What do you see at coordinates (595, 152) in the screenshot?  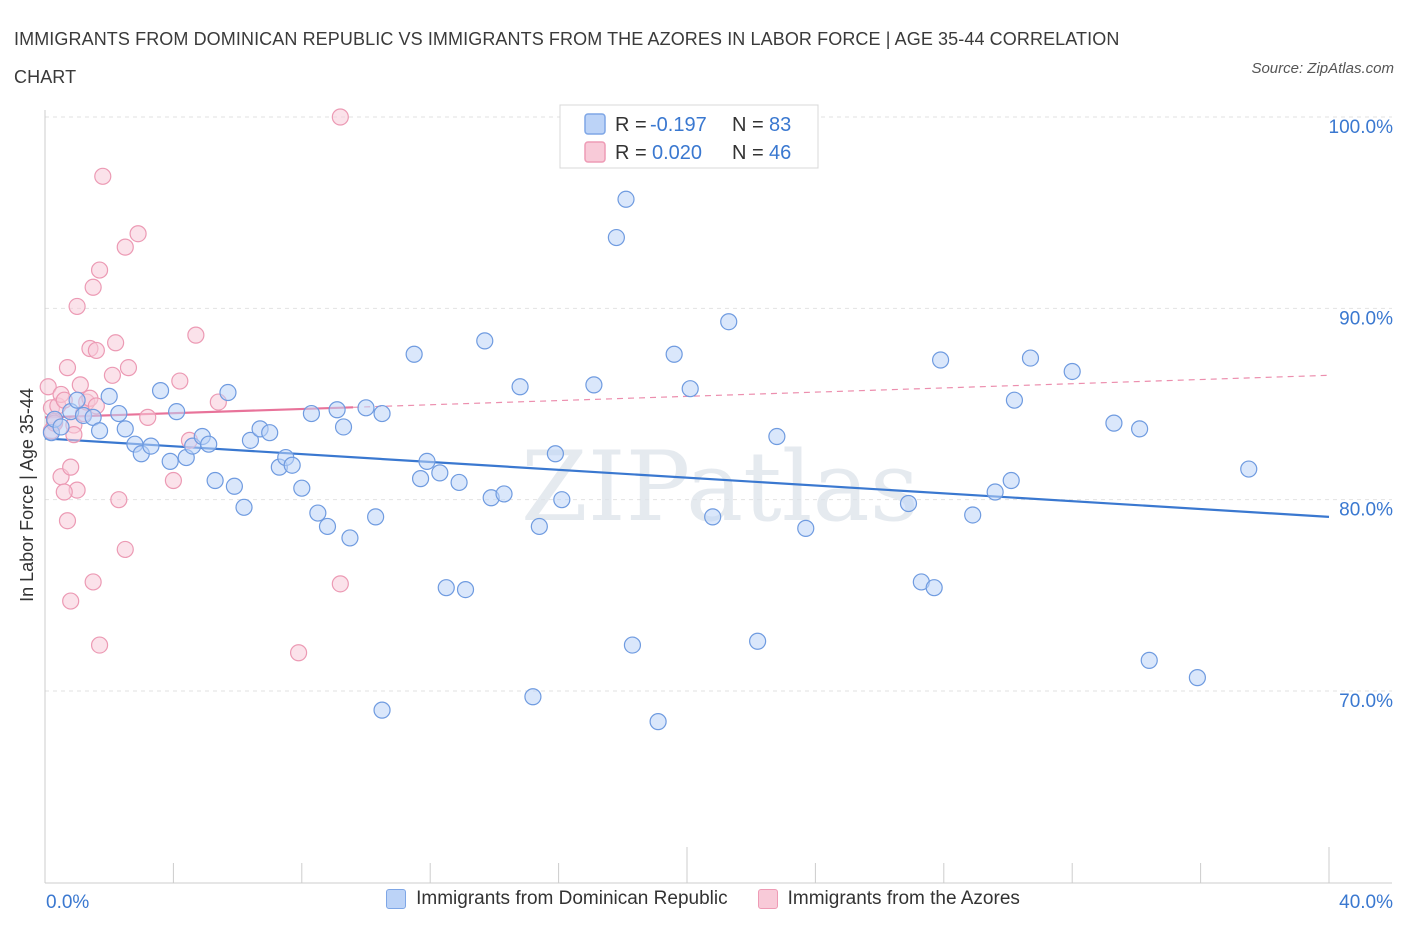 I see `legend-swatch-pink` at bounding box center [595, 152].